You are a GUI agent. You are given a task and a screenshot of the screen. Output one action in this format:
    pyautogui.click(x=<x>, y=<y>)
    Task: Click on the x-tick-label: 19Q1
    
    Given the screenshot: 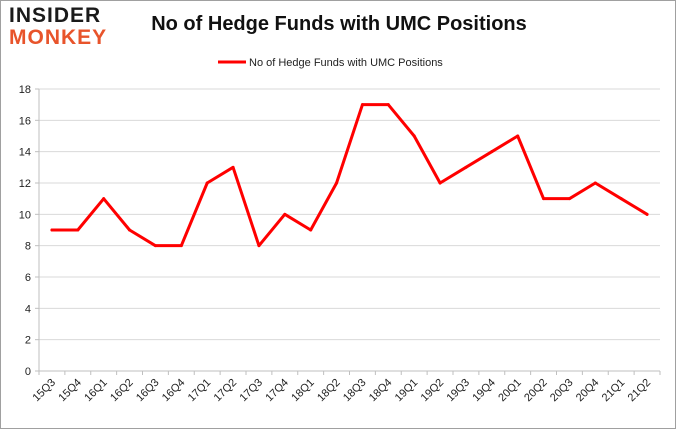 What is the action you would take?
    pyautogui.click(x=407, y=391)
    